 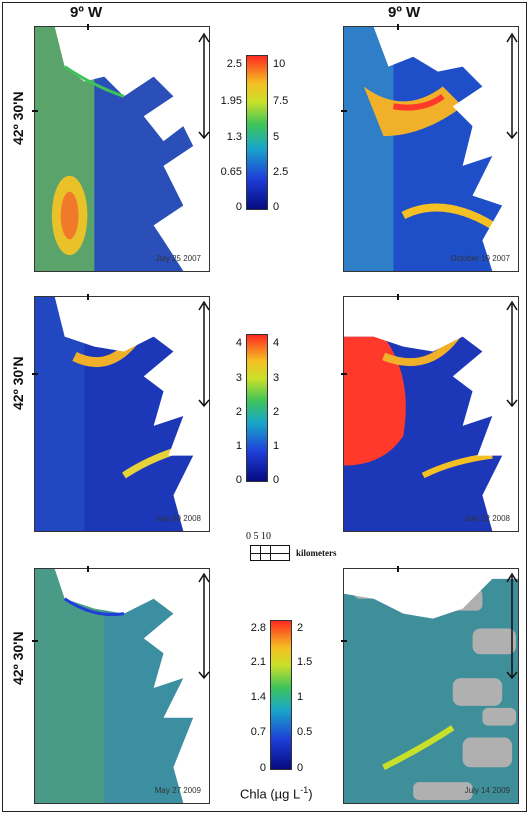 I want to click on cb3-right-2: 1, so click(x=300, y=697).